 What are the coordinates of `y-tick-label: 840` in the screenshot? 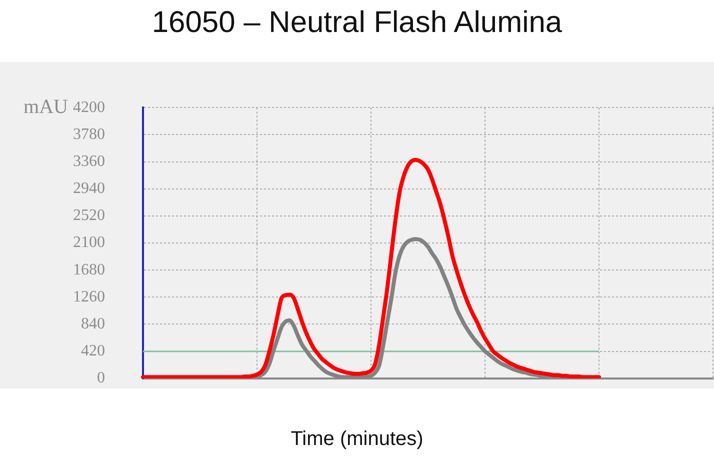 It's located at (93, 323).